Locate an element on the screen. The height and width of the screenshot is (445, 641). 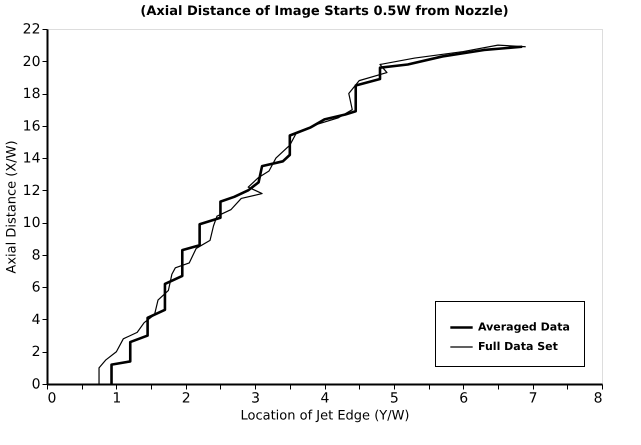
x-tick-label: 8 is located at coordinates (598, 398).